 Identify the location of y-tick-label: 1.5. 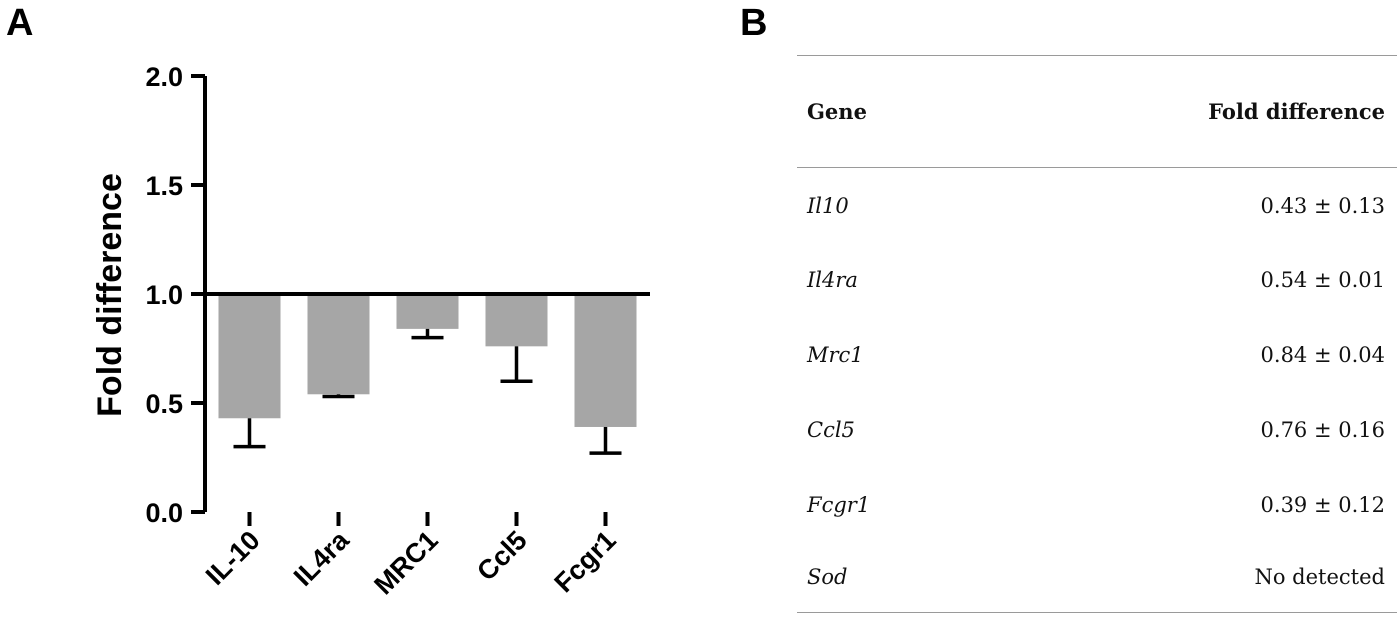
(164, 186).